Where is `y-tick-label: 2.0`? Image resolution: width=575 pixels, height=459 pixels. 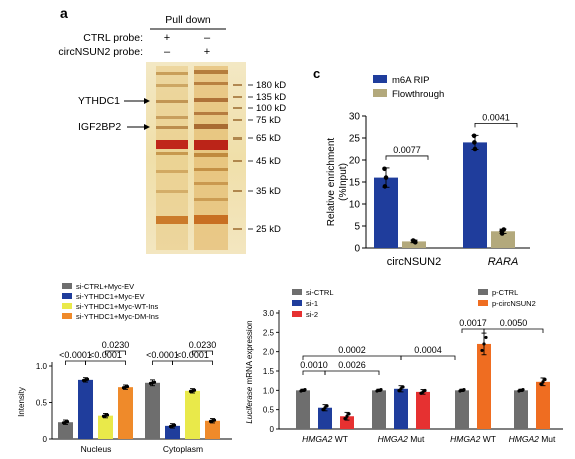
y-tick-label: 2.0 is located at coordinates (269, 352).